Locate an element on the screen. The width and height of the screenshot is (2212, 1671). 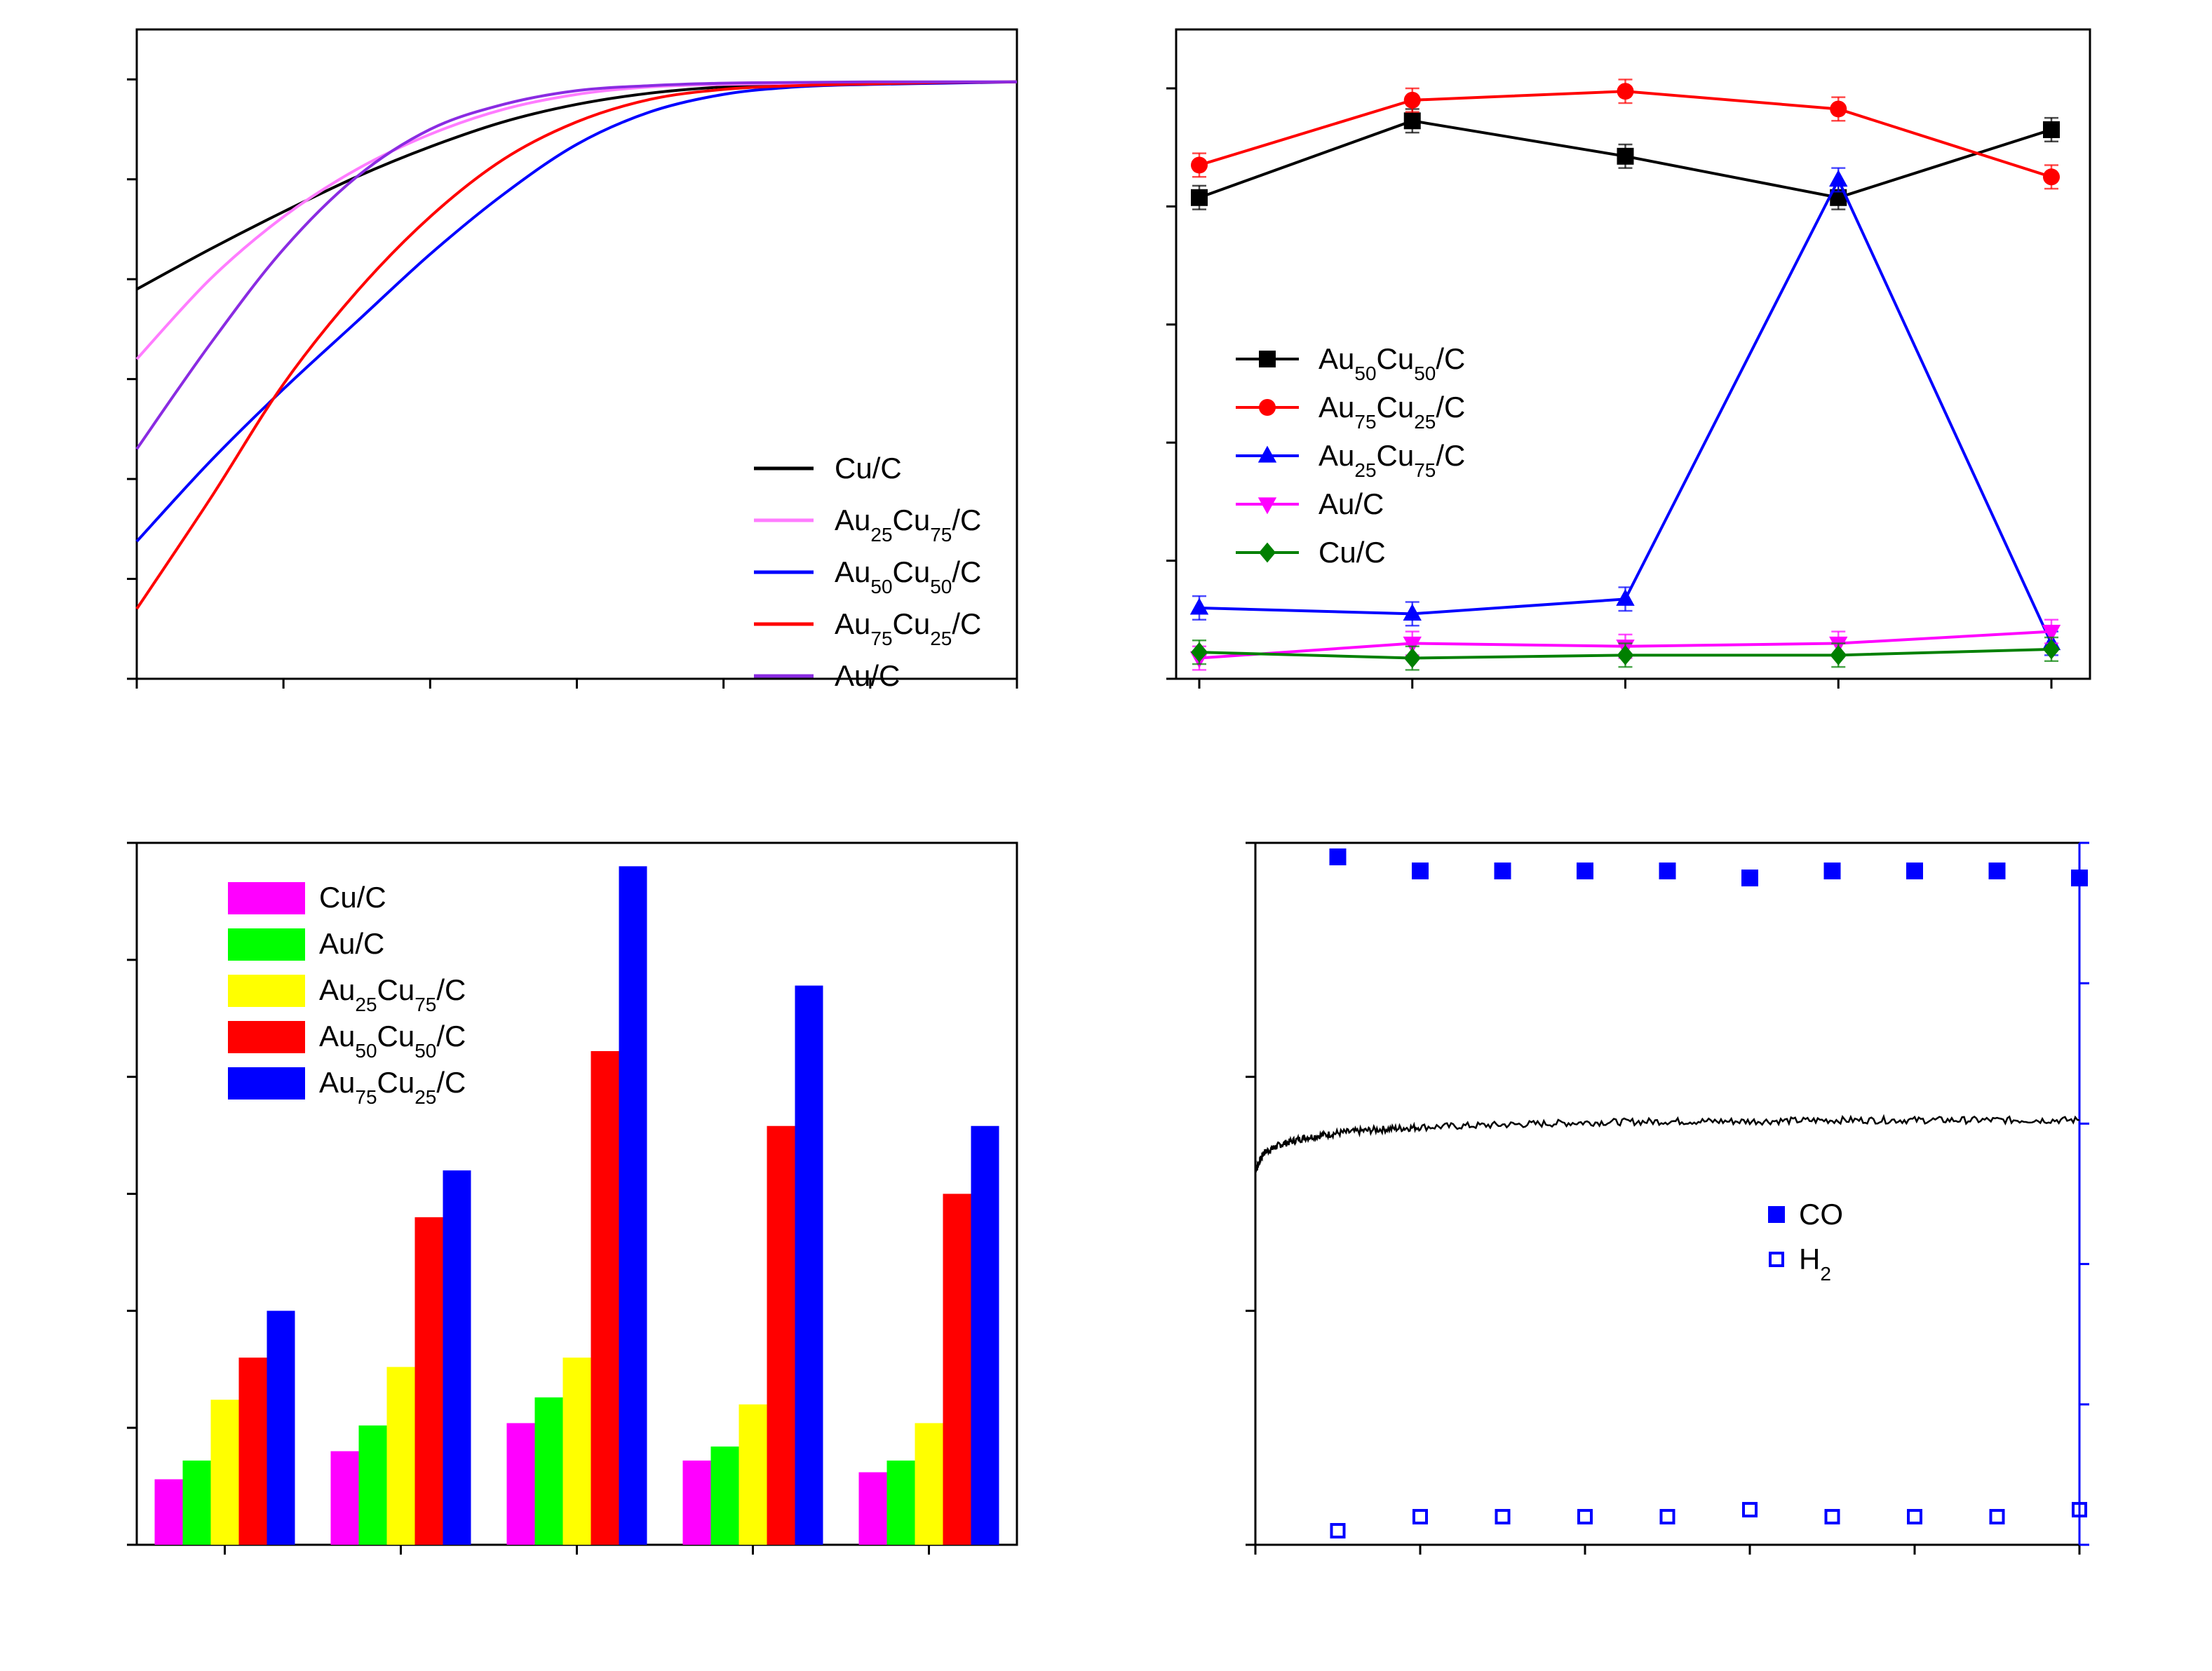
series-line-au75cu25c is located at coordinates (577, 345).